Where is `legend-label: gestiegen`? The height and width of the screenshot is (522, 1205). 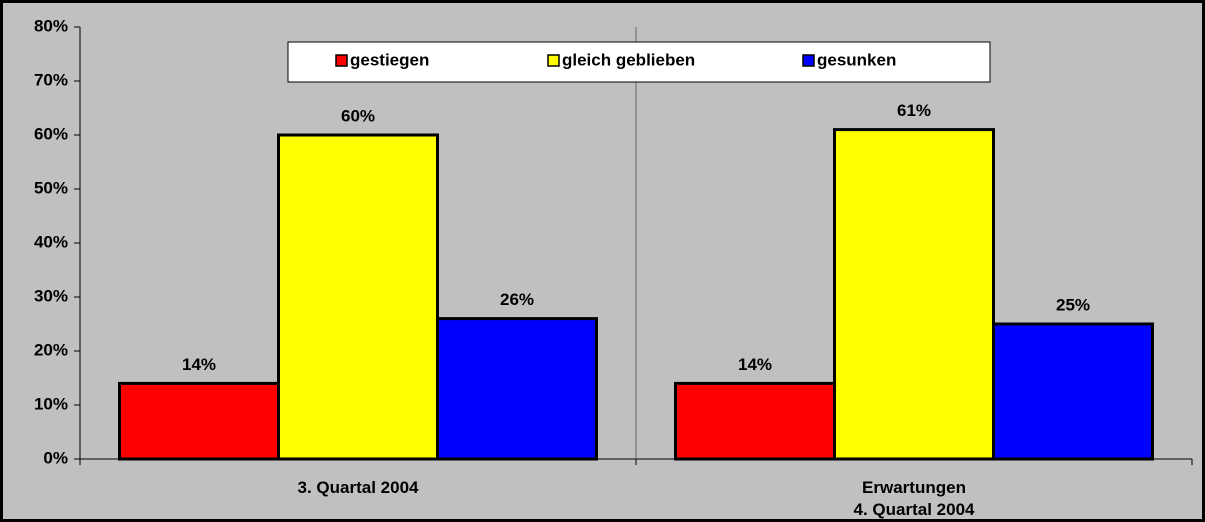 legend-label: gestiegen is located at coordinates (389, 59).